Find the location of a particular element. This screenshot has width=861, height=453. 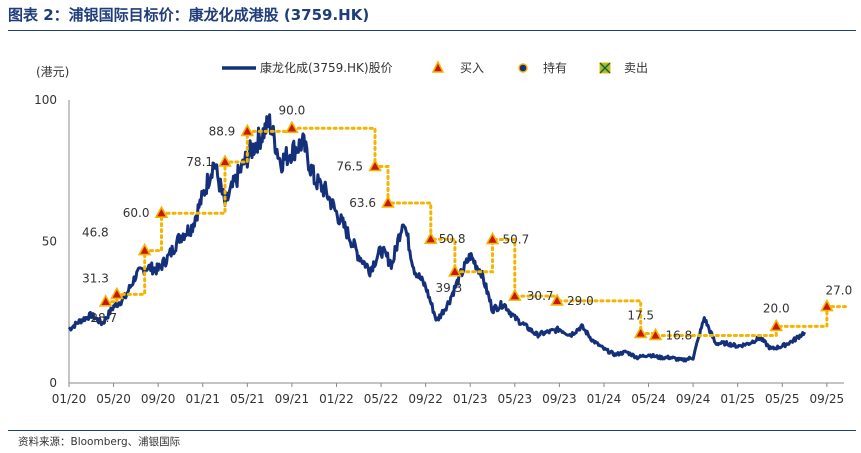

x-tick-label: 09/22 is located at coordinates (425, 399).